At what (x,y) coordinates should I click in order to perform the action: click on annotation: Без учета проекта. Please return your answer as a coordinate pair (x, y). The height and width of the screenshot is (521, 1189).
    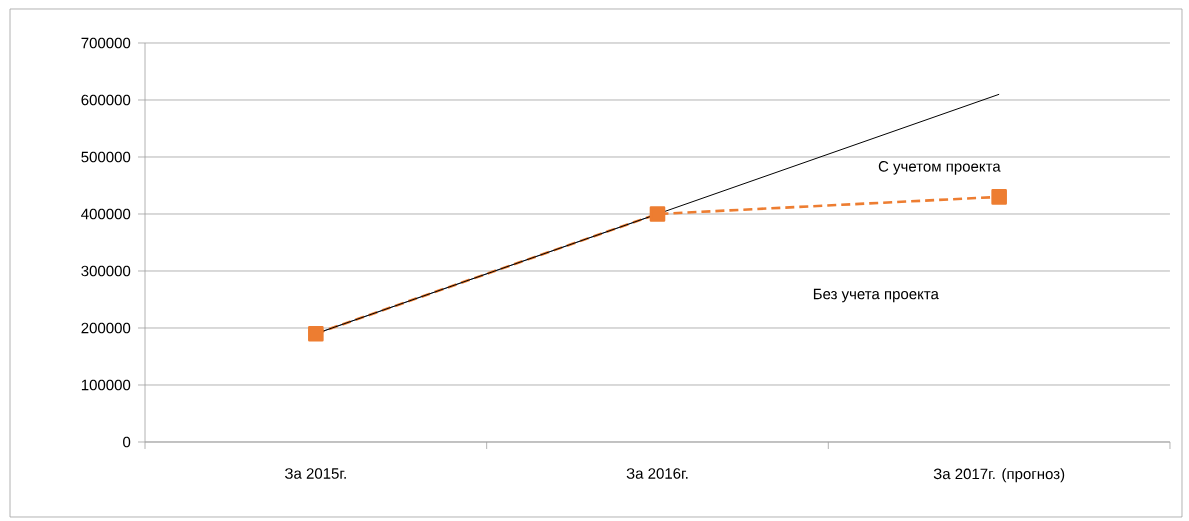
    Looking at the image, I should click on (876, 295).